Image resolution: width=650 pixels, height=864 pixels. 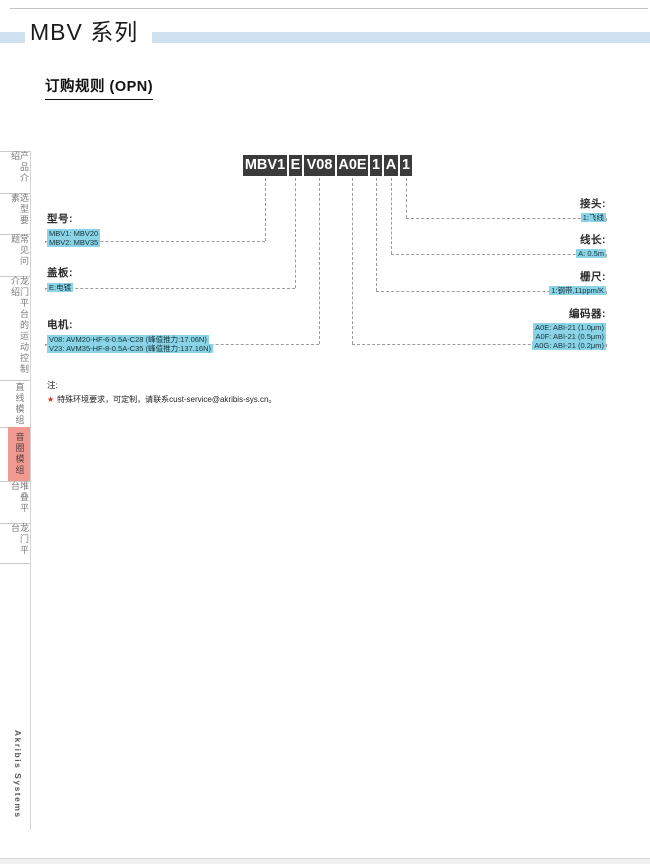 What do you see at coordinates (19, 539) in the screenshot?
I see `sidebar-tab-label: 龙门平台` at bounding box center [19, 539].